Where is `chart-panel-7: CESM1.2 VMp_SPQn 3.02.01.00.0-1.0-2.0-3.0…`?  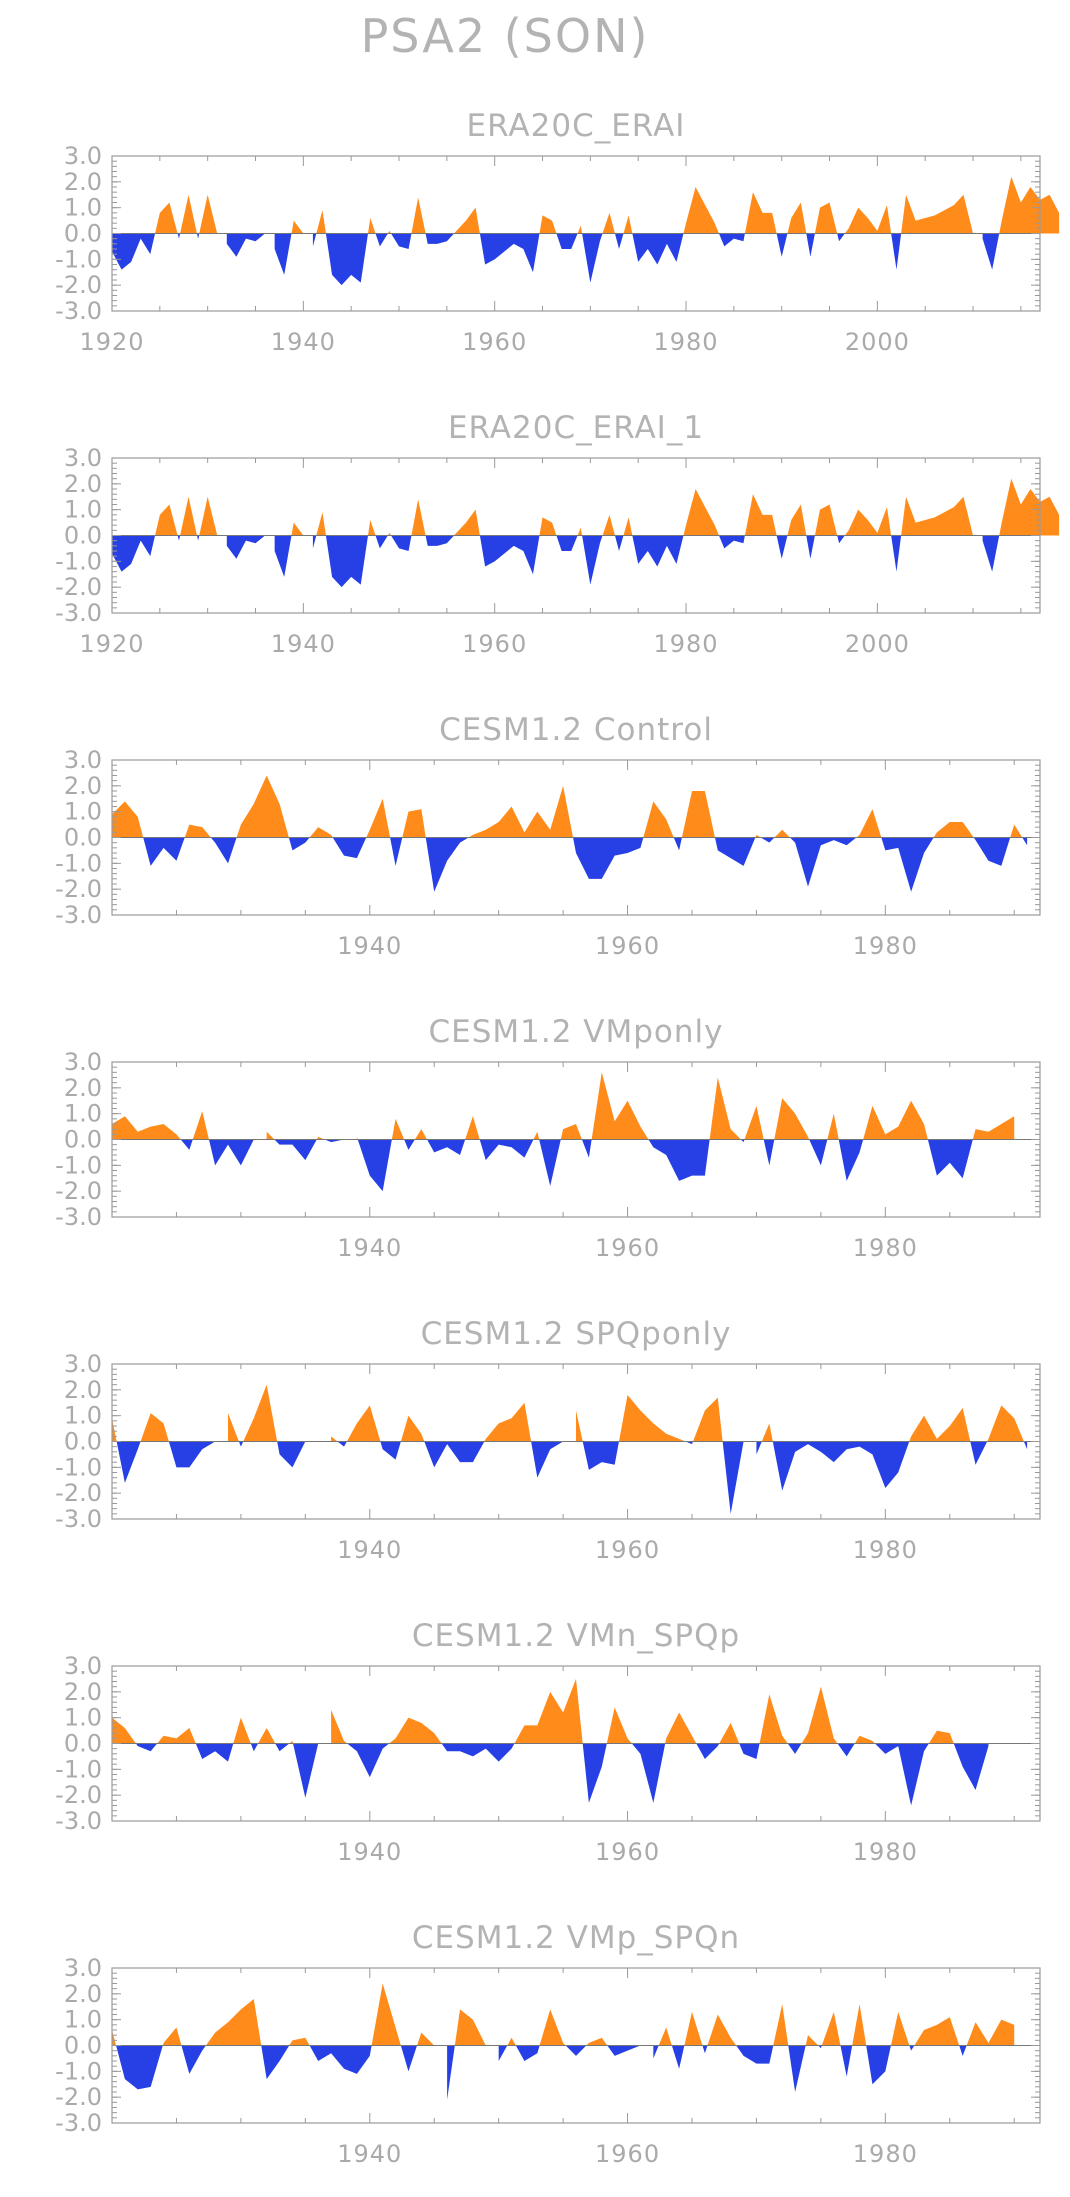
chart-panel-7: CESM1.2 VMp_SPQn 3.02.01.00.0-1.0-2.0-3.0… is located at coordinates (548, 2044).